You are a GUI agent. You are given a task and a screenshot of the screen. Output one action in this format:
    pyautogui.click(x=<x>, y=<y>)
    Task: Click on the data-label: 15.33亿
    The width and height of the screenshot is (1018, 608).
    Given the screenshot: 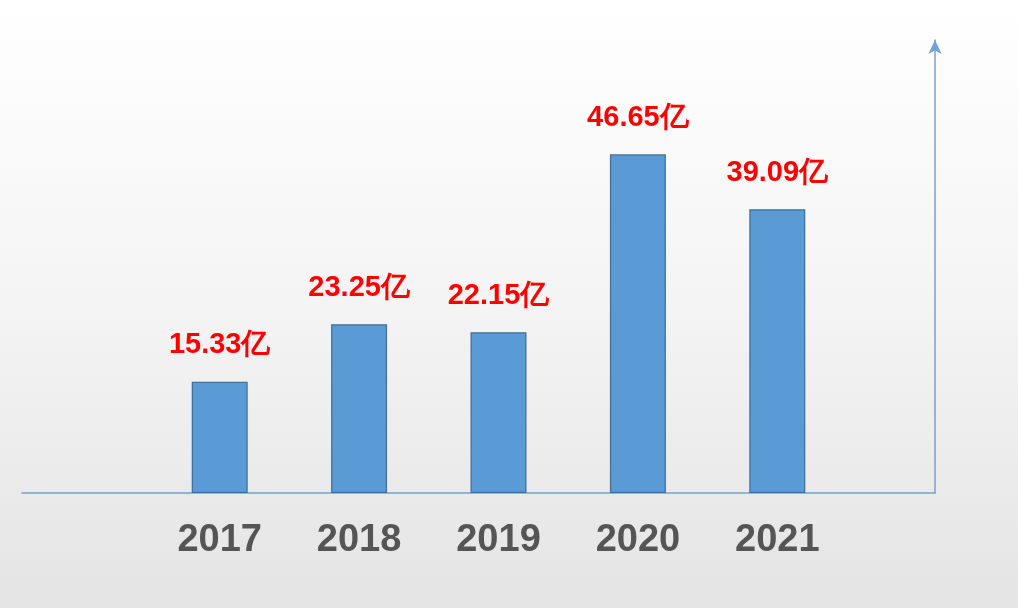 What is the action you would take?
    pyautogui.click(x=220, y=343)
    